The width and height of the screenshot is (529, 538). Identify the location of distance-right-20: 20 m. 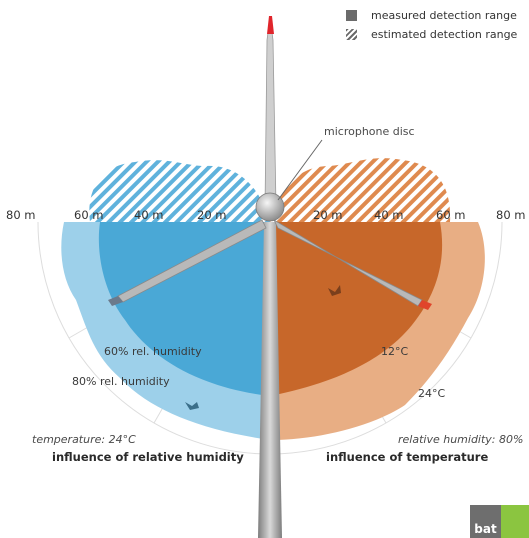
(328, 215).